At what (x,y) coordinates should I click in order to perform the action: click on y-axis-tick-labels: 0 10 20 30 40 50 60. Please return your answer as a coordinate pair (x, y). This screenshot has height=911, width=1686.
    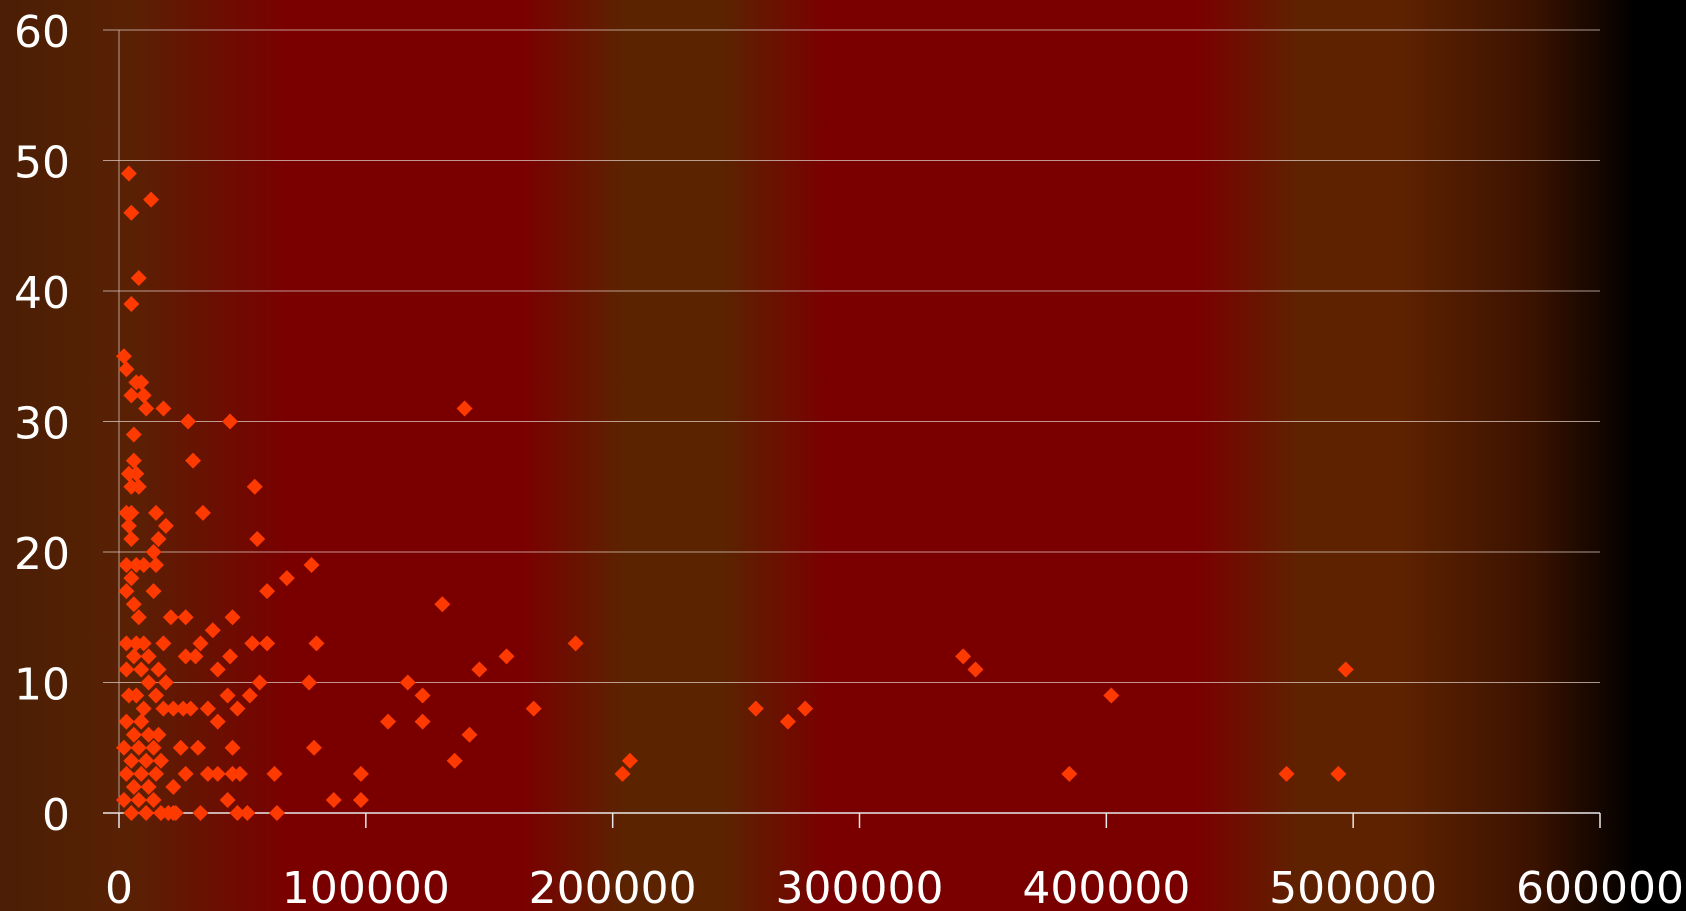
    Looking at the image, I should click on (42, 424).